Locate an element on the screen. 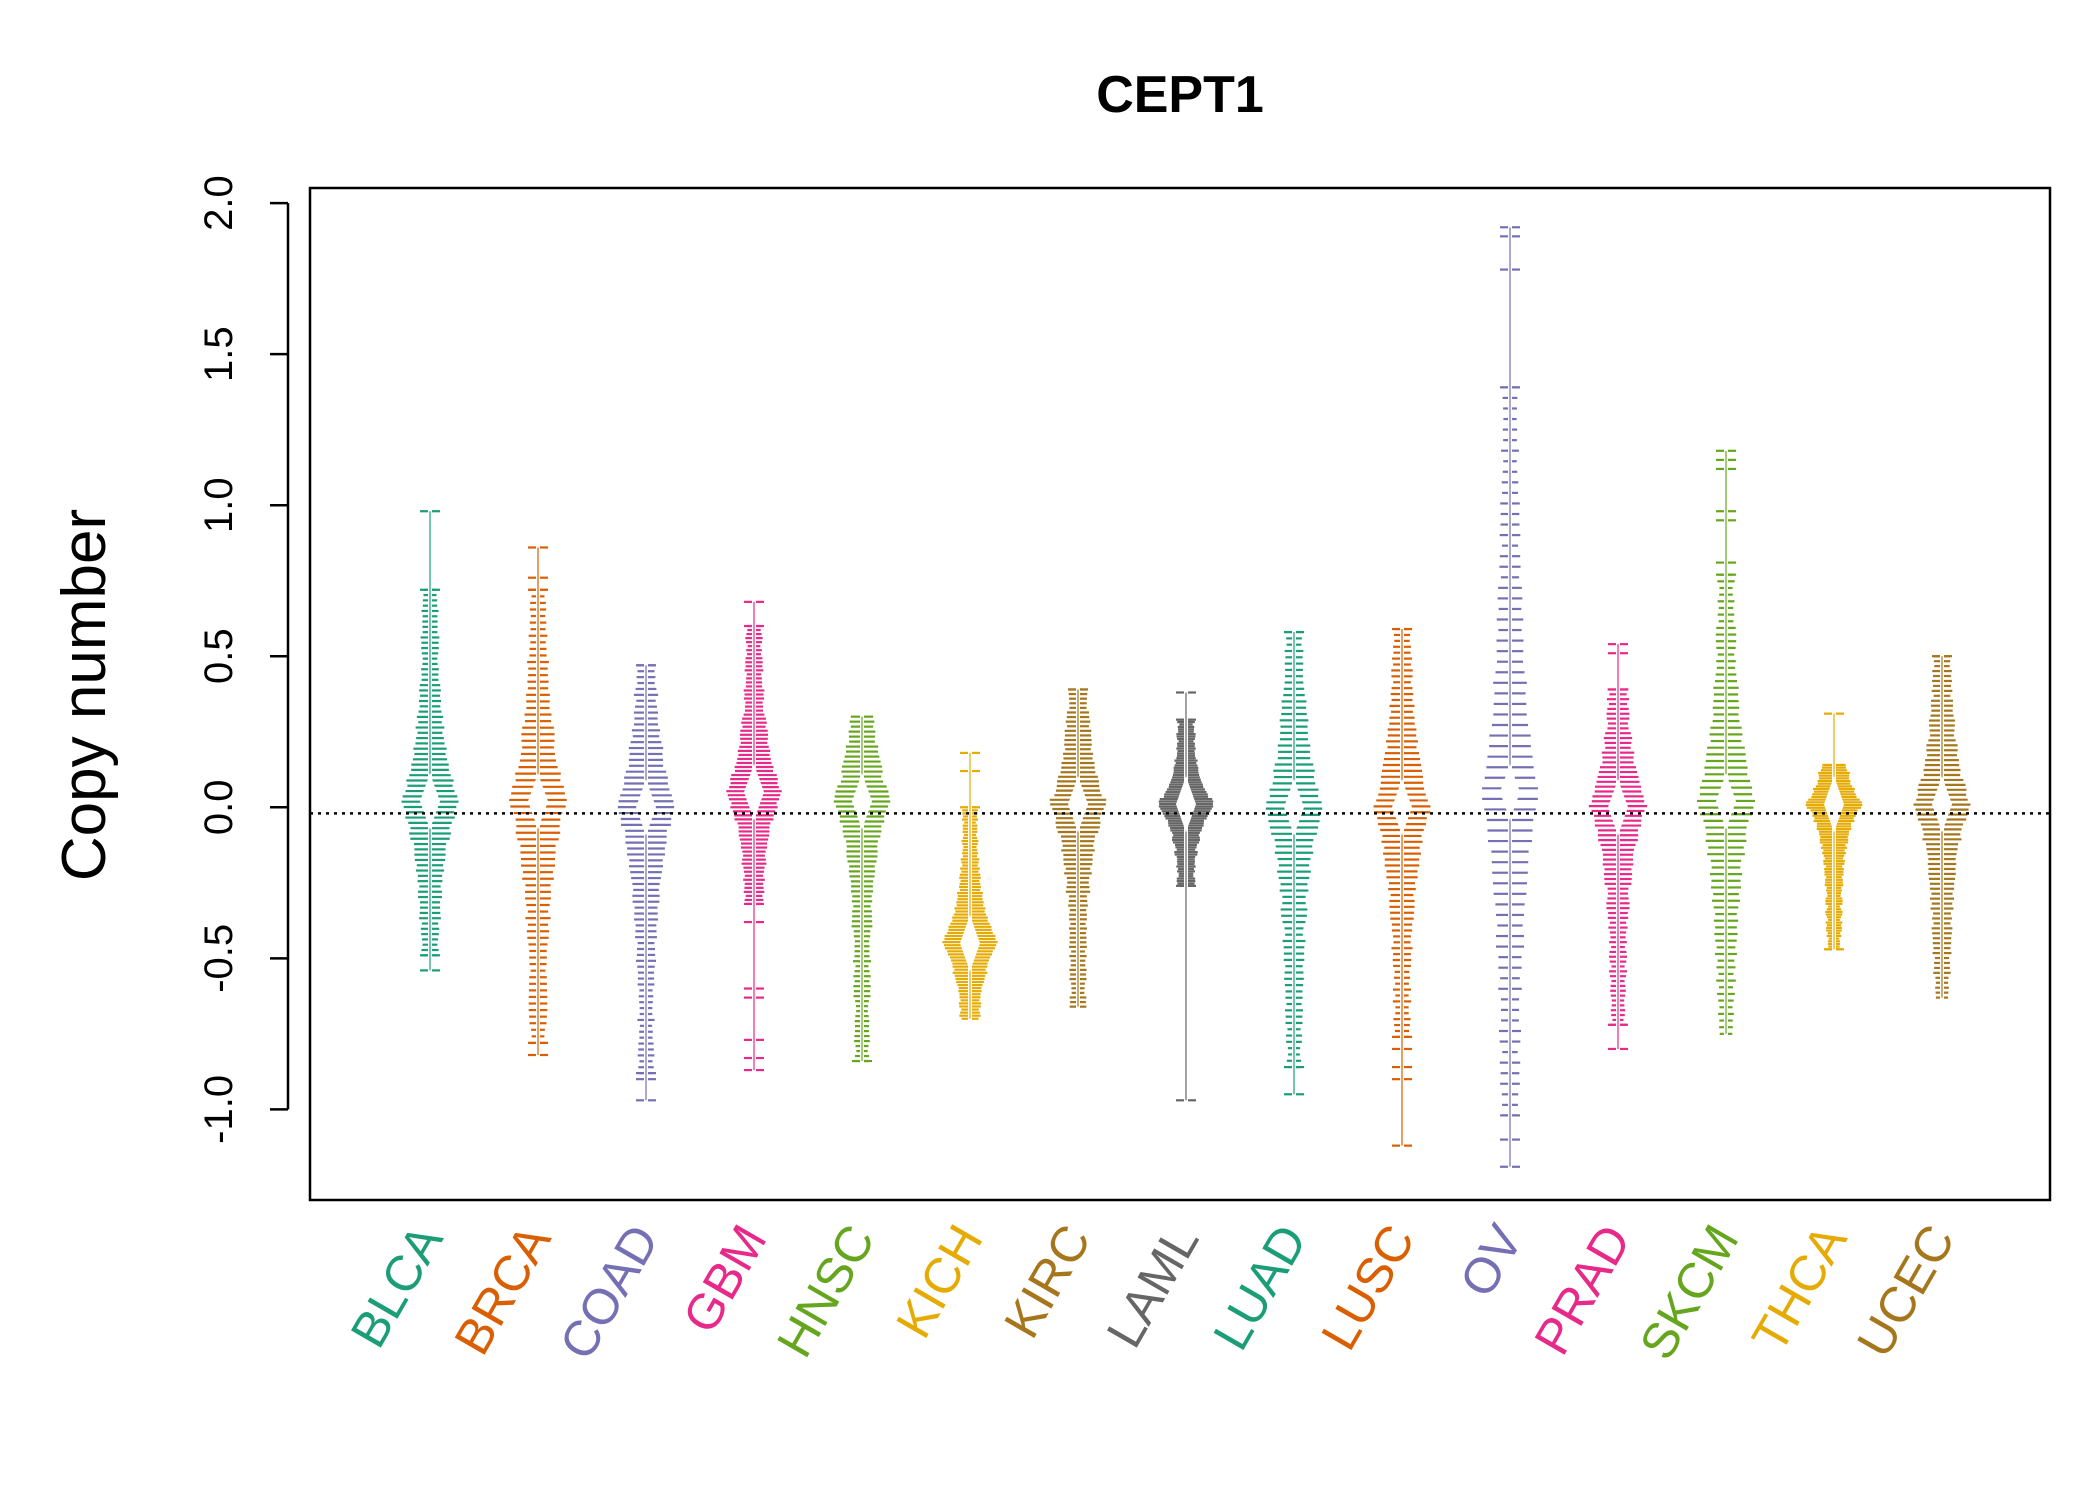 The width and height of the screenshot is (2100, 1505). y-axis-label: Copy number is located at coordinates (84, 695).